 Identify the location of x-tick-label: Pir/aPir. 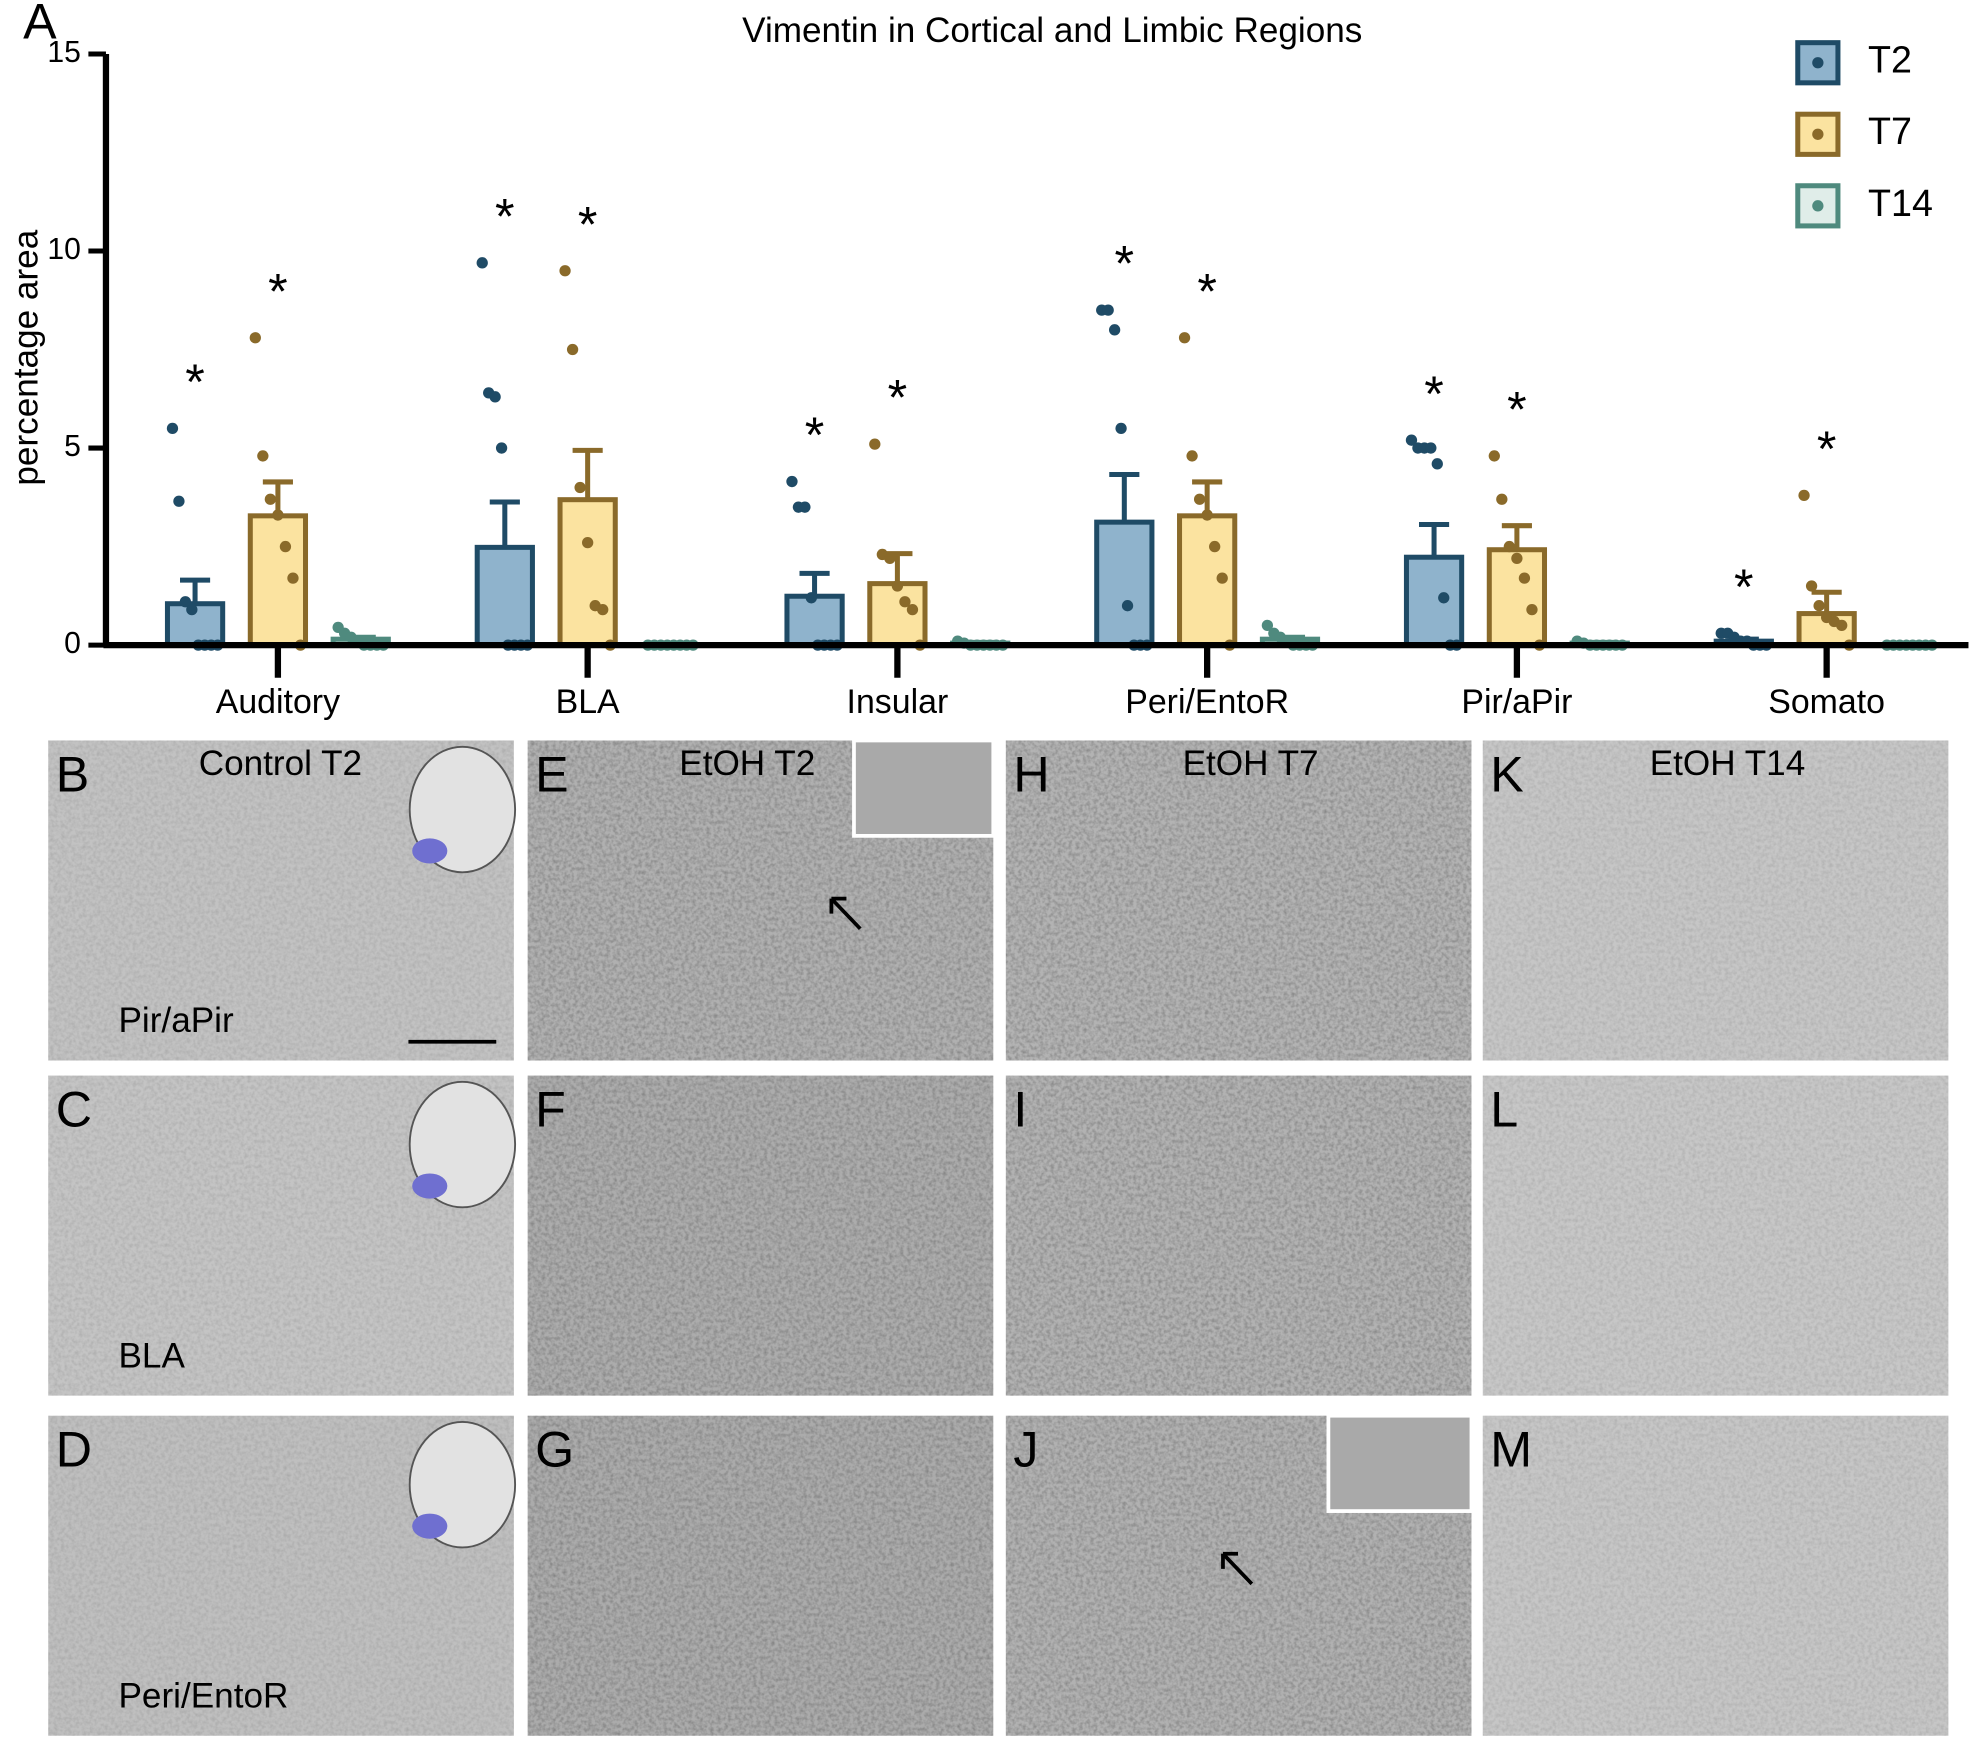
(1516, 702).